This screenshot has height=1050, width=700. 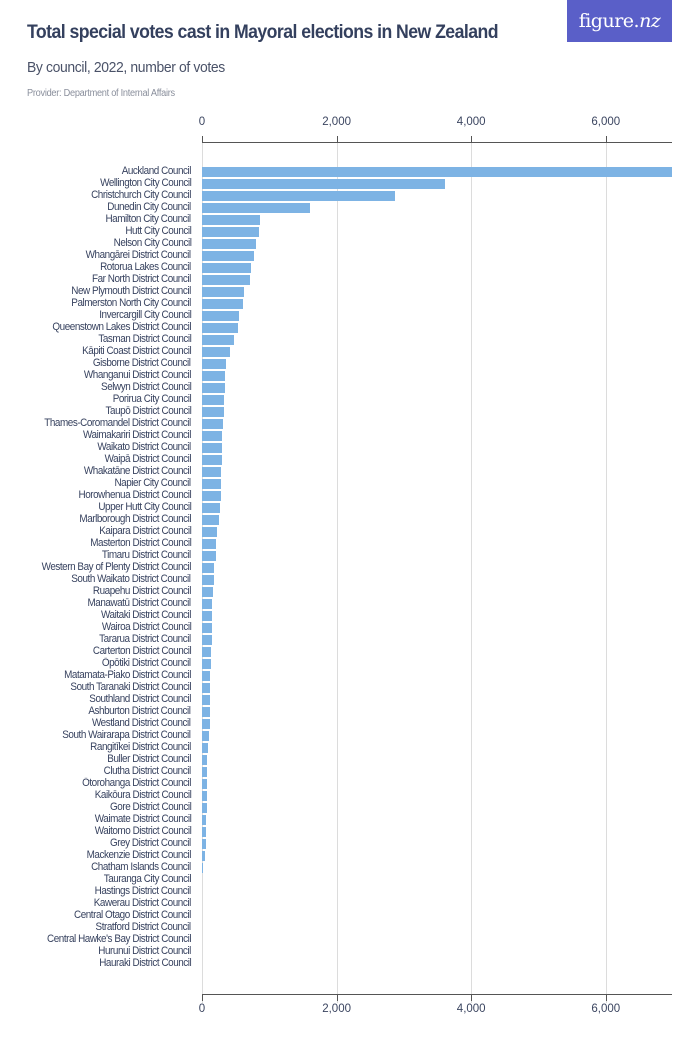 I want to click on bar-row: Southland District Council, so click(x=350, y=699).